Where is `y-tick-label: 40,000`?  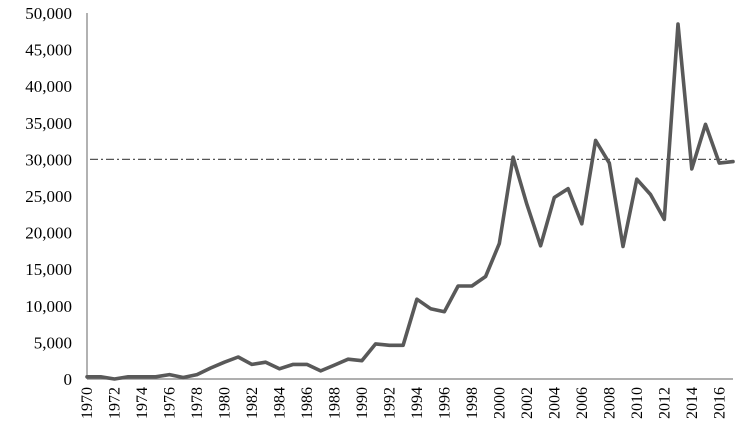
y-tick-label: 40,000 is located at coordinates (48, 86).